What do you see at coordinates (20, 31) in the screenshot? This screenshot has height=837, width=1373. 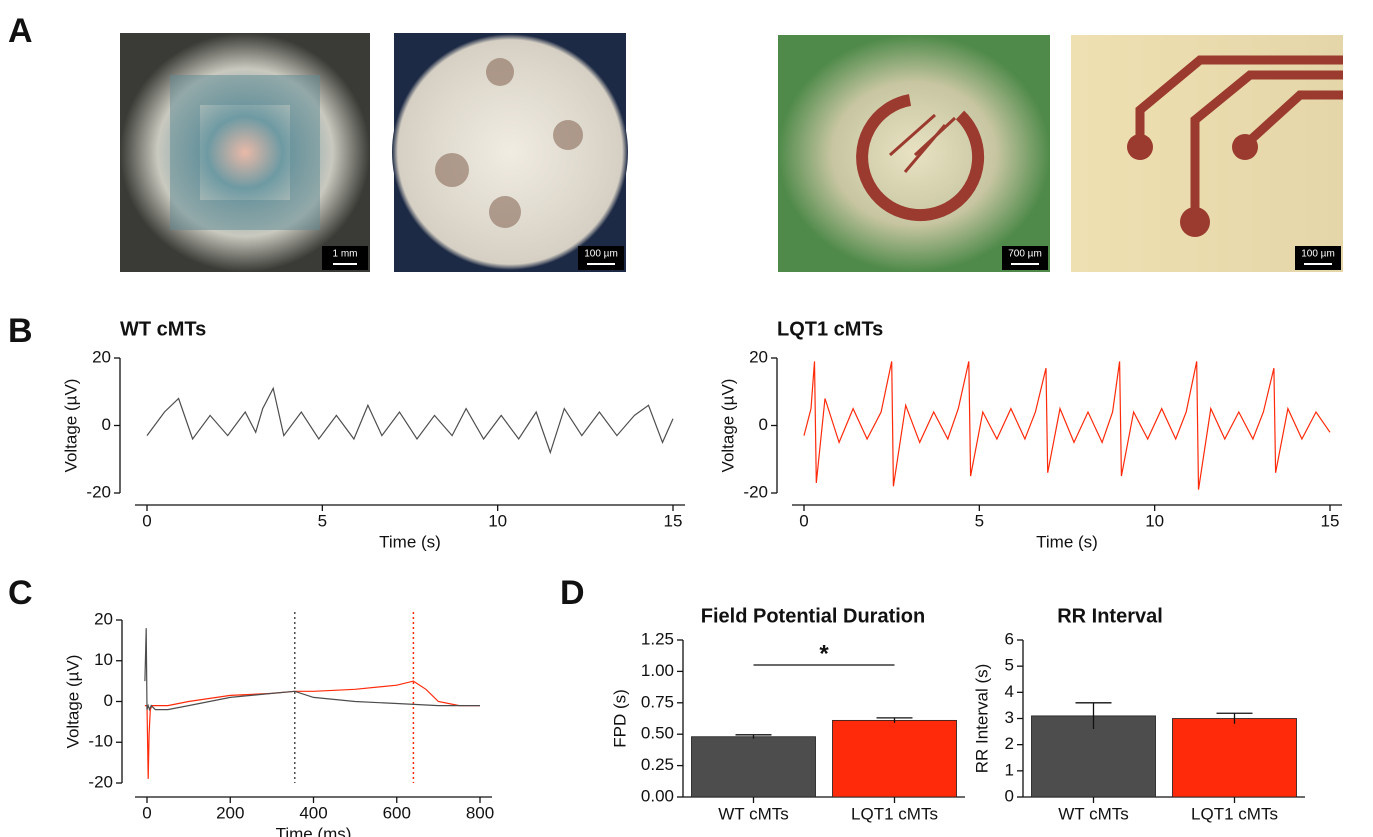 I see `panel-label: A` at bounding box center [20, 31].